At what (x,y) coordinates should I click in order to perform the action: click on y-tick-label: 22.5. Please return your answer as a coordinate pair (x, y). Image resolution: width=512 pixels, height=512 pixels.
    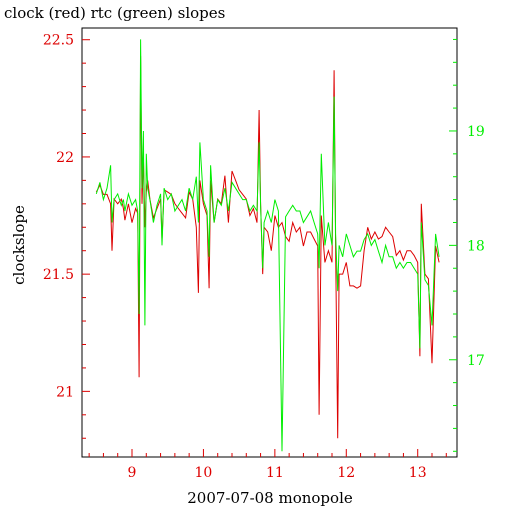
    Looking at the image, I should click on (58, 41).